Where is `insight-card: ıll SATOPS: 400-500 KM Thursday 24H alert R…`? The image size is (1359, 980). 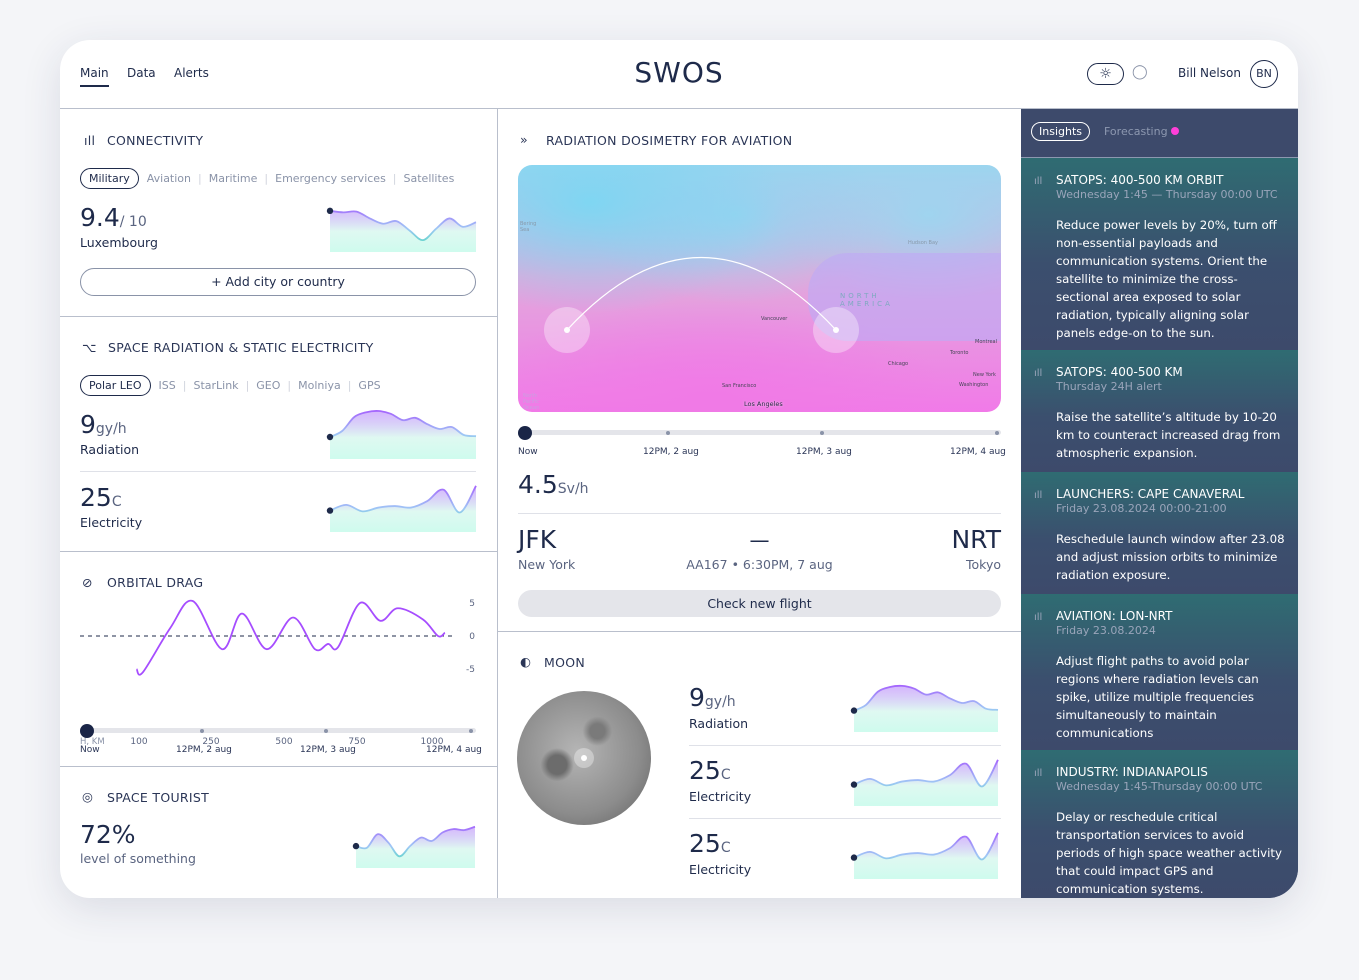 insight-card: ıll SATOPS: 400-500 KM Thursday 24H alert R… is located at coordinates (1159, 411).